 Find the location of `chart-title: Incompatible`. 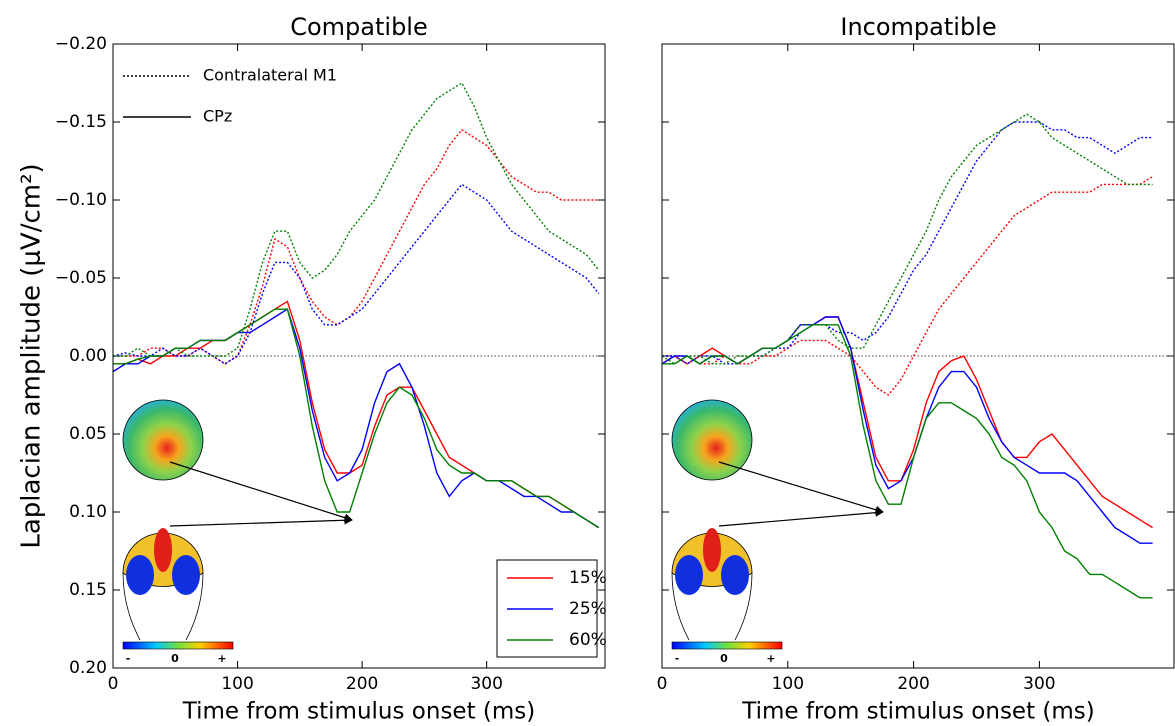

chart-title: Incompatible is located at coordinates (918, 27).